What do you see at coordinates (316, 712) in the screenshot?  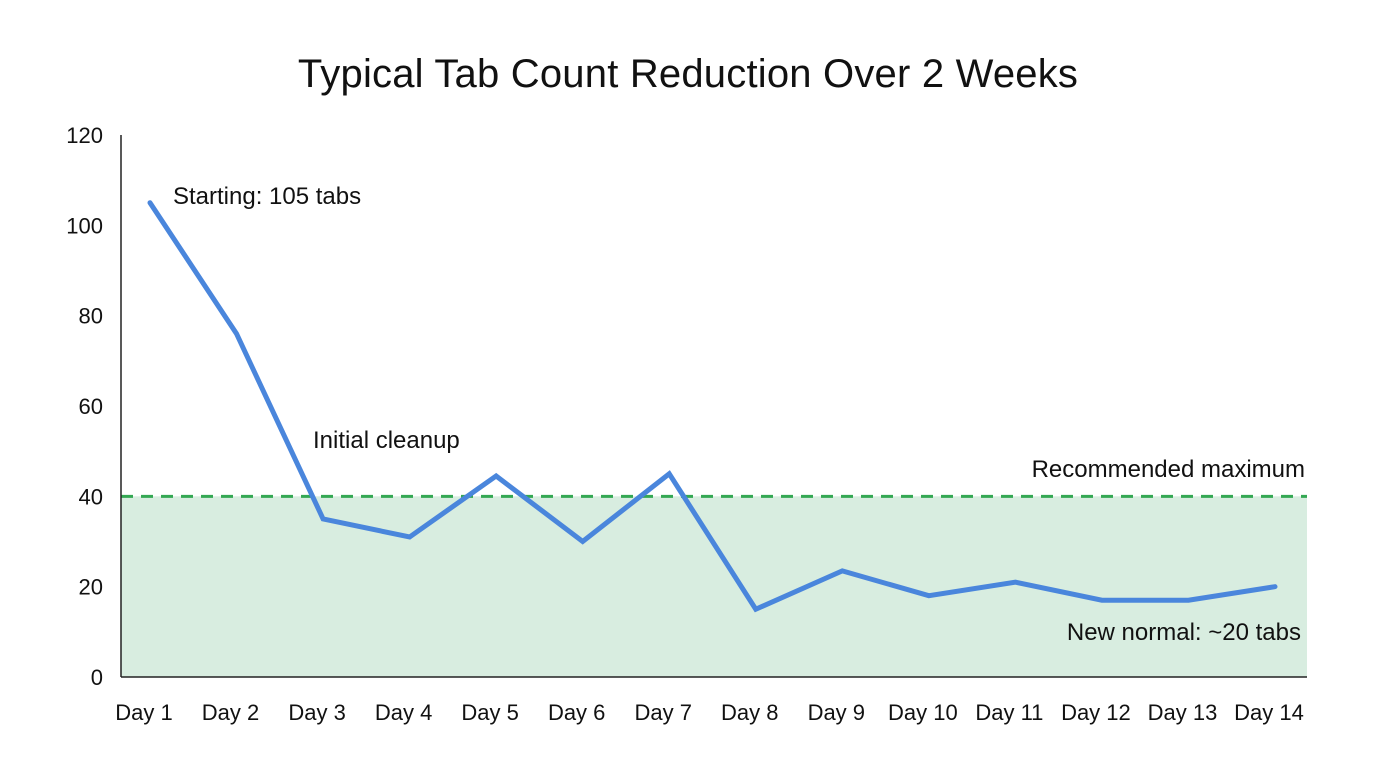 I see `x-tick-label: Day 3` at bounding box center [316, 712].